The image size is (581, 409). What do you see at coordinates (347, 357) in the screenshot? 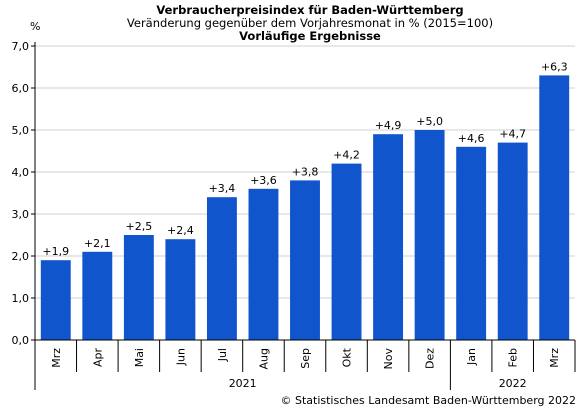
I see `x-tick-label: Okt` at bounding box center [347, 357].